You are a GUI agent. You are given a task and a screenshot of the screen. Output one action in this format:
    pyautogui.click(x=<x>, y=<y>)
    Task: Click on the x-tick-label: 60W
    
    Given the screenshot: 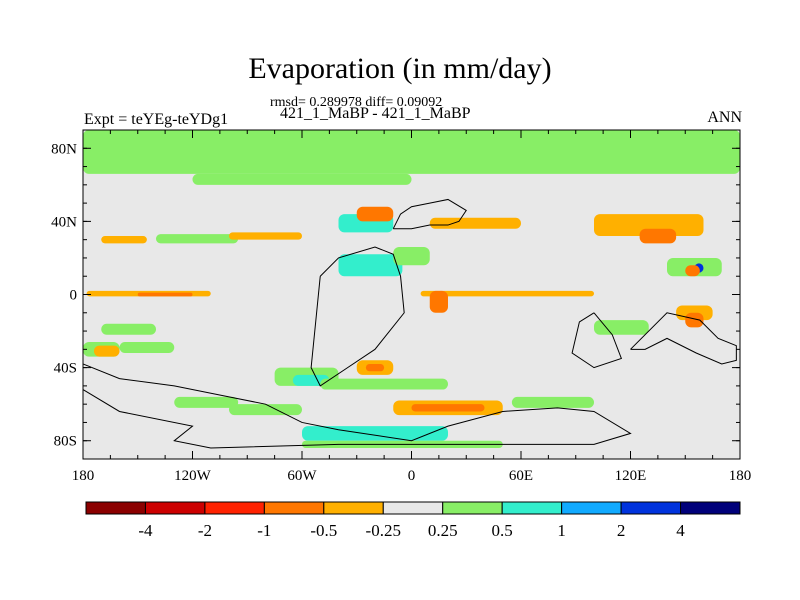 What is the action you would take?
    pyautogui.click(x=302, y=476)
    